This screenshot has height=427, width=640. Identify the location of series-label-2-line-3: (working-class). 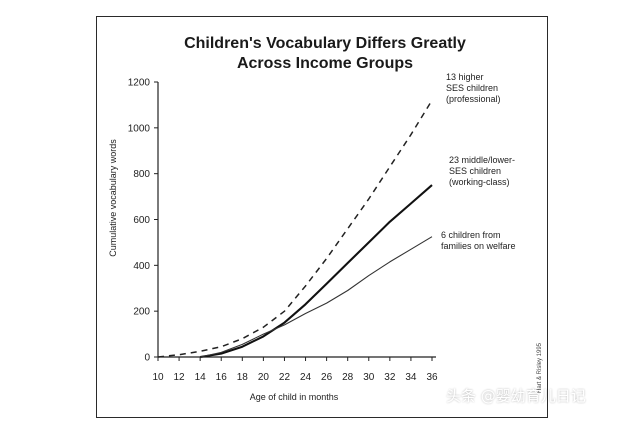
(479, 182).